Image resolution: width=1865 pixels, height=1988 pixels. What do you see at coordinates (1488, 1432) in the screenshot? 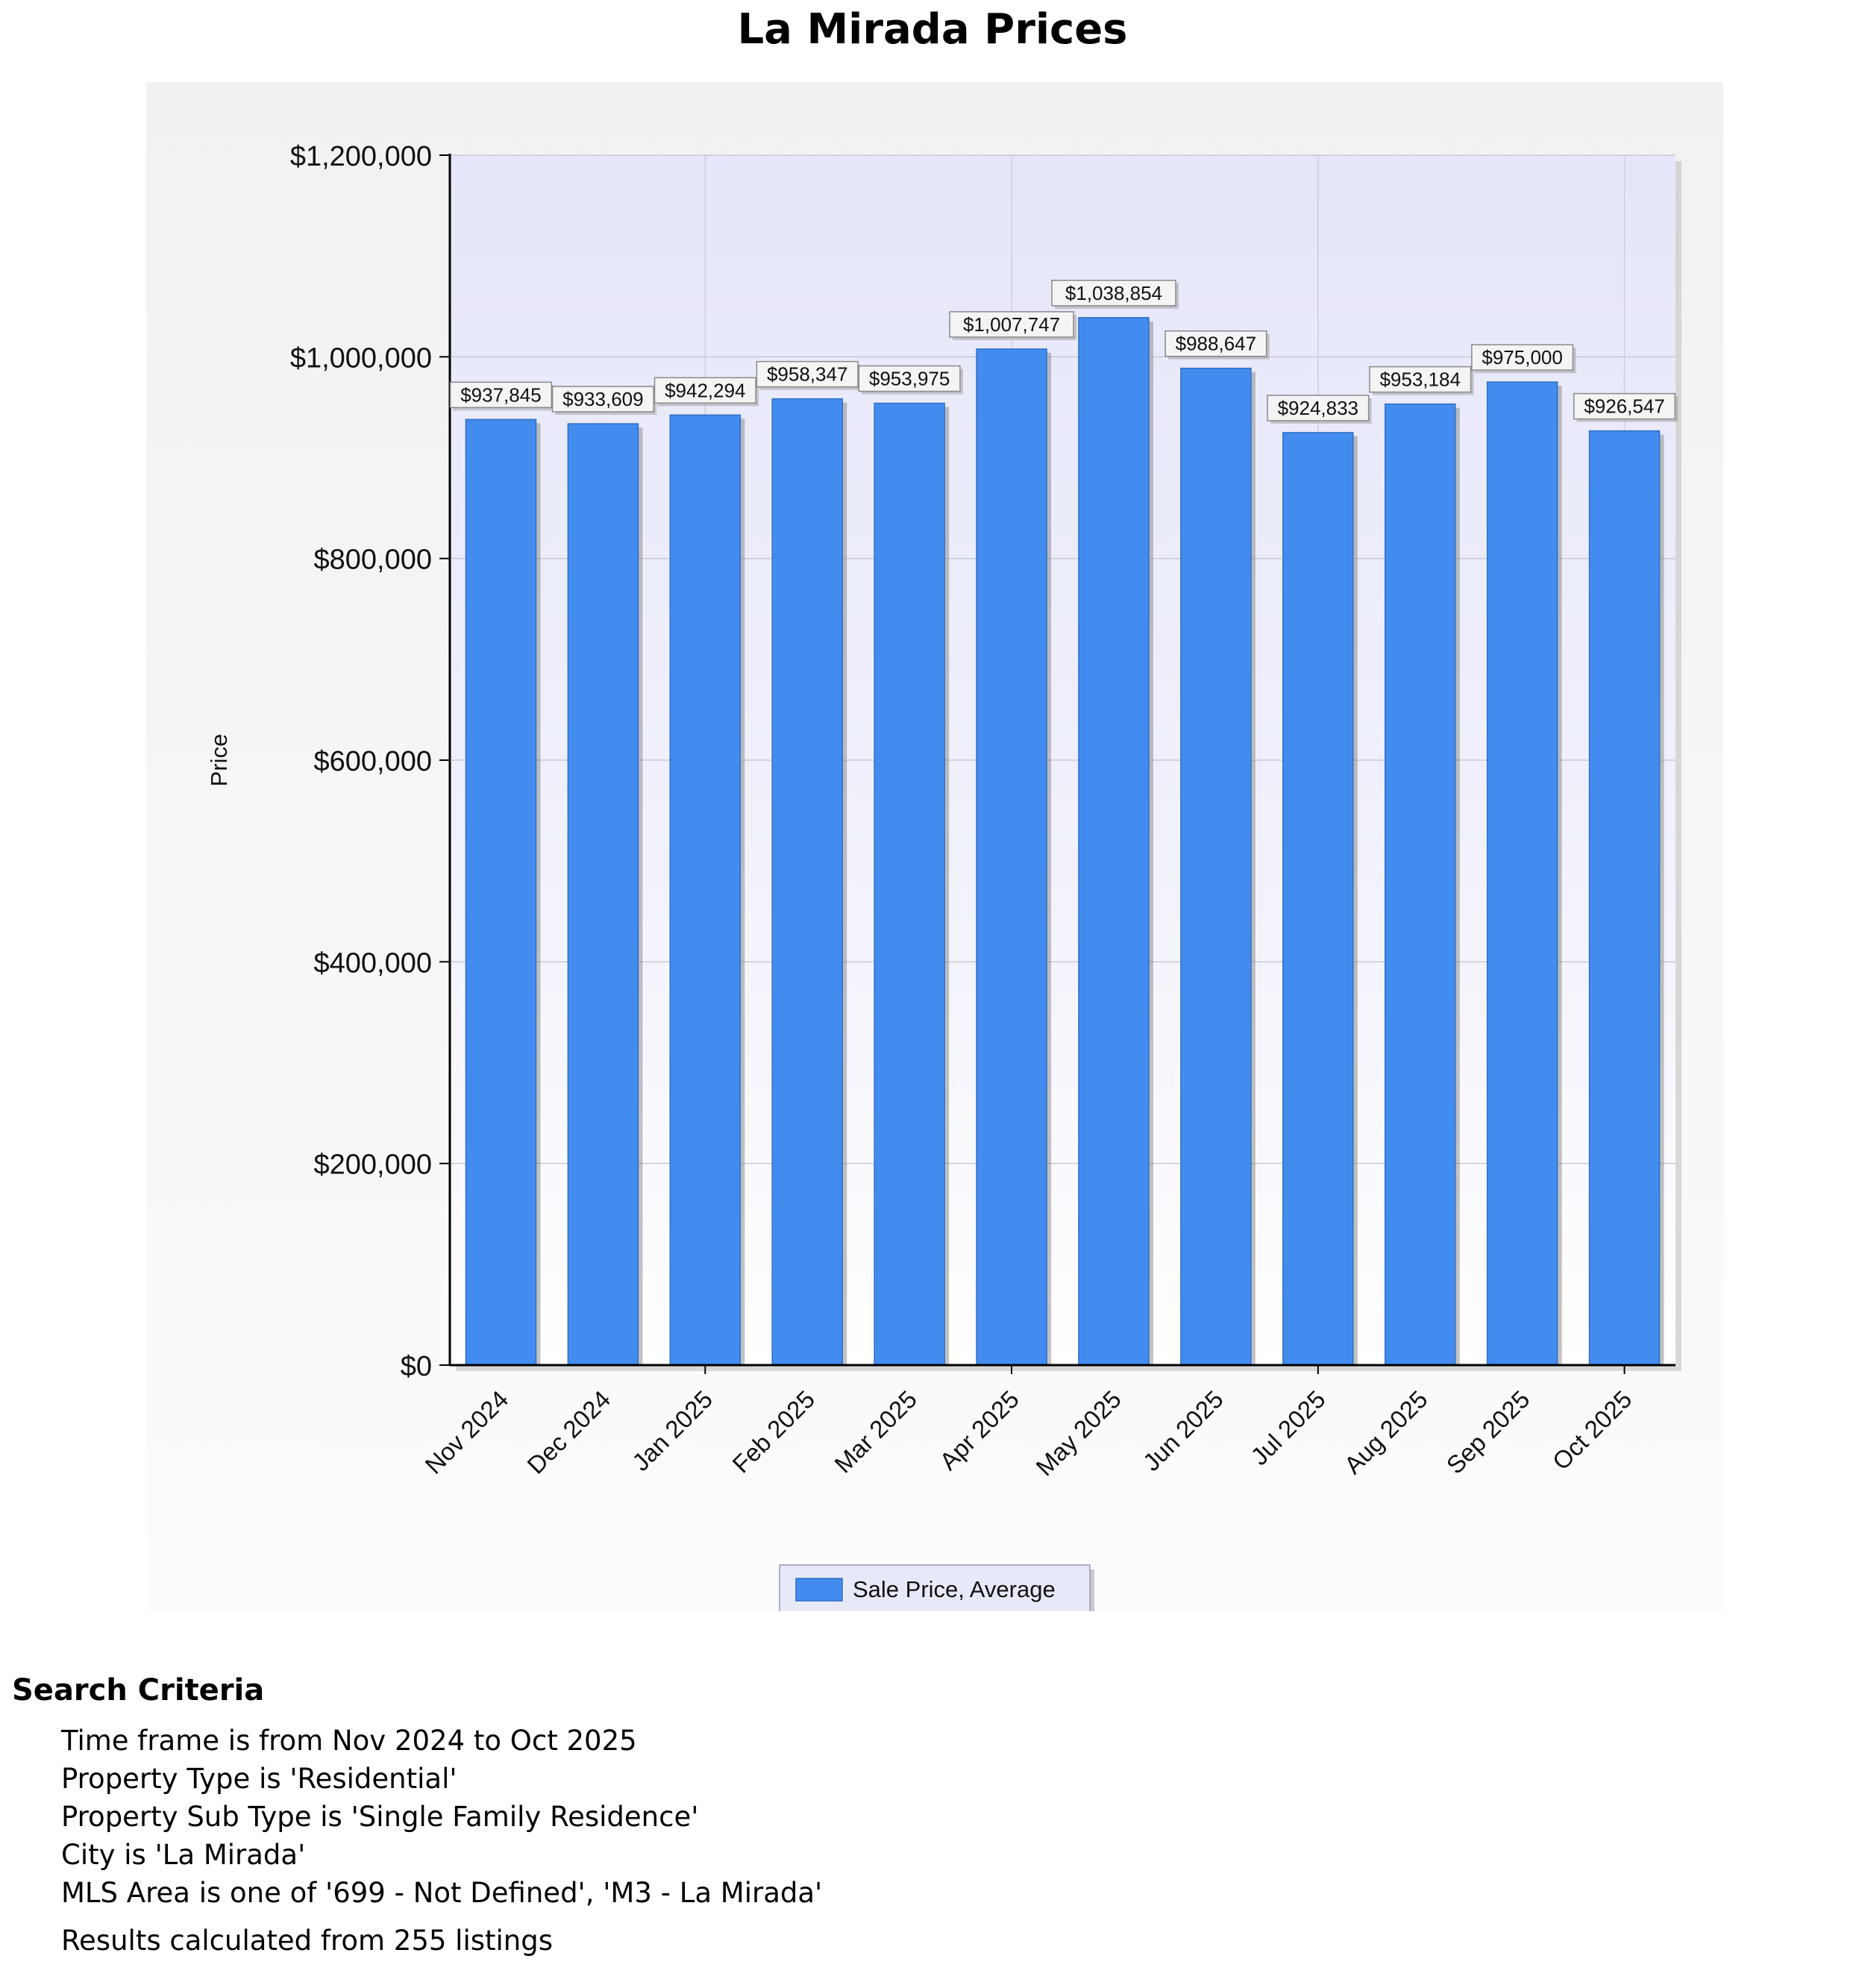
I see `x-tick-label: Sep 2025` at bounding box center [1488, 1432].